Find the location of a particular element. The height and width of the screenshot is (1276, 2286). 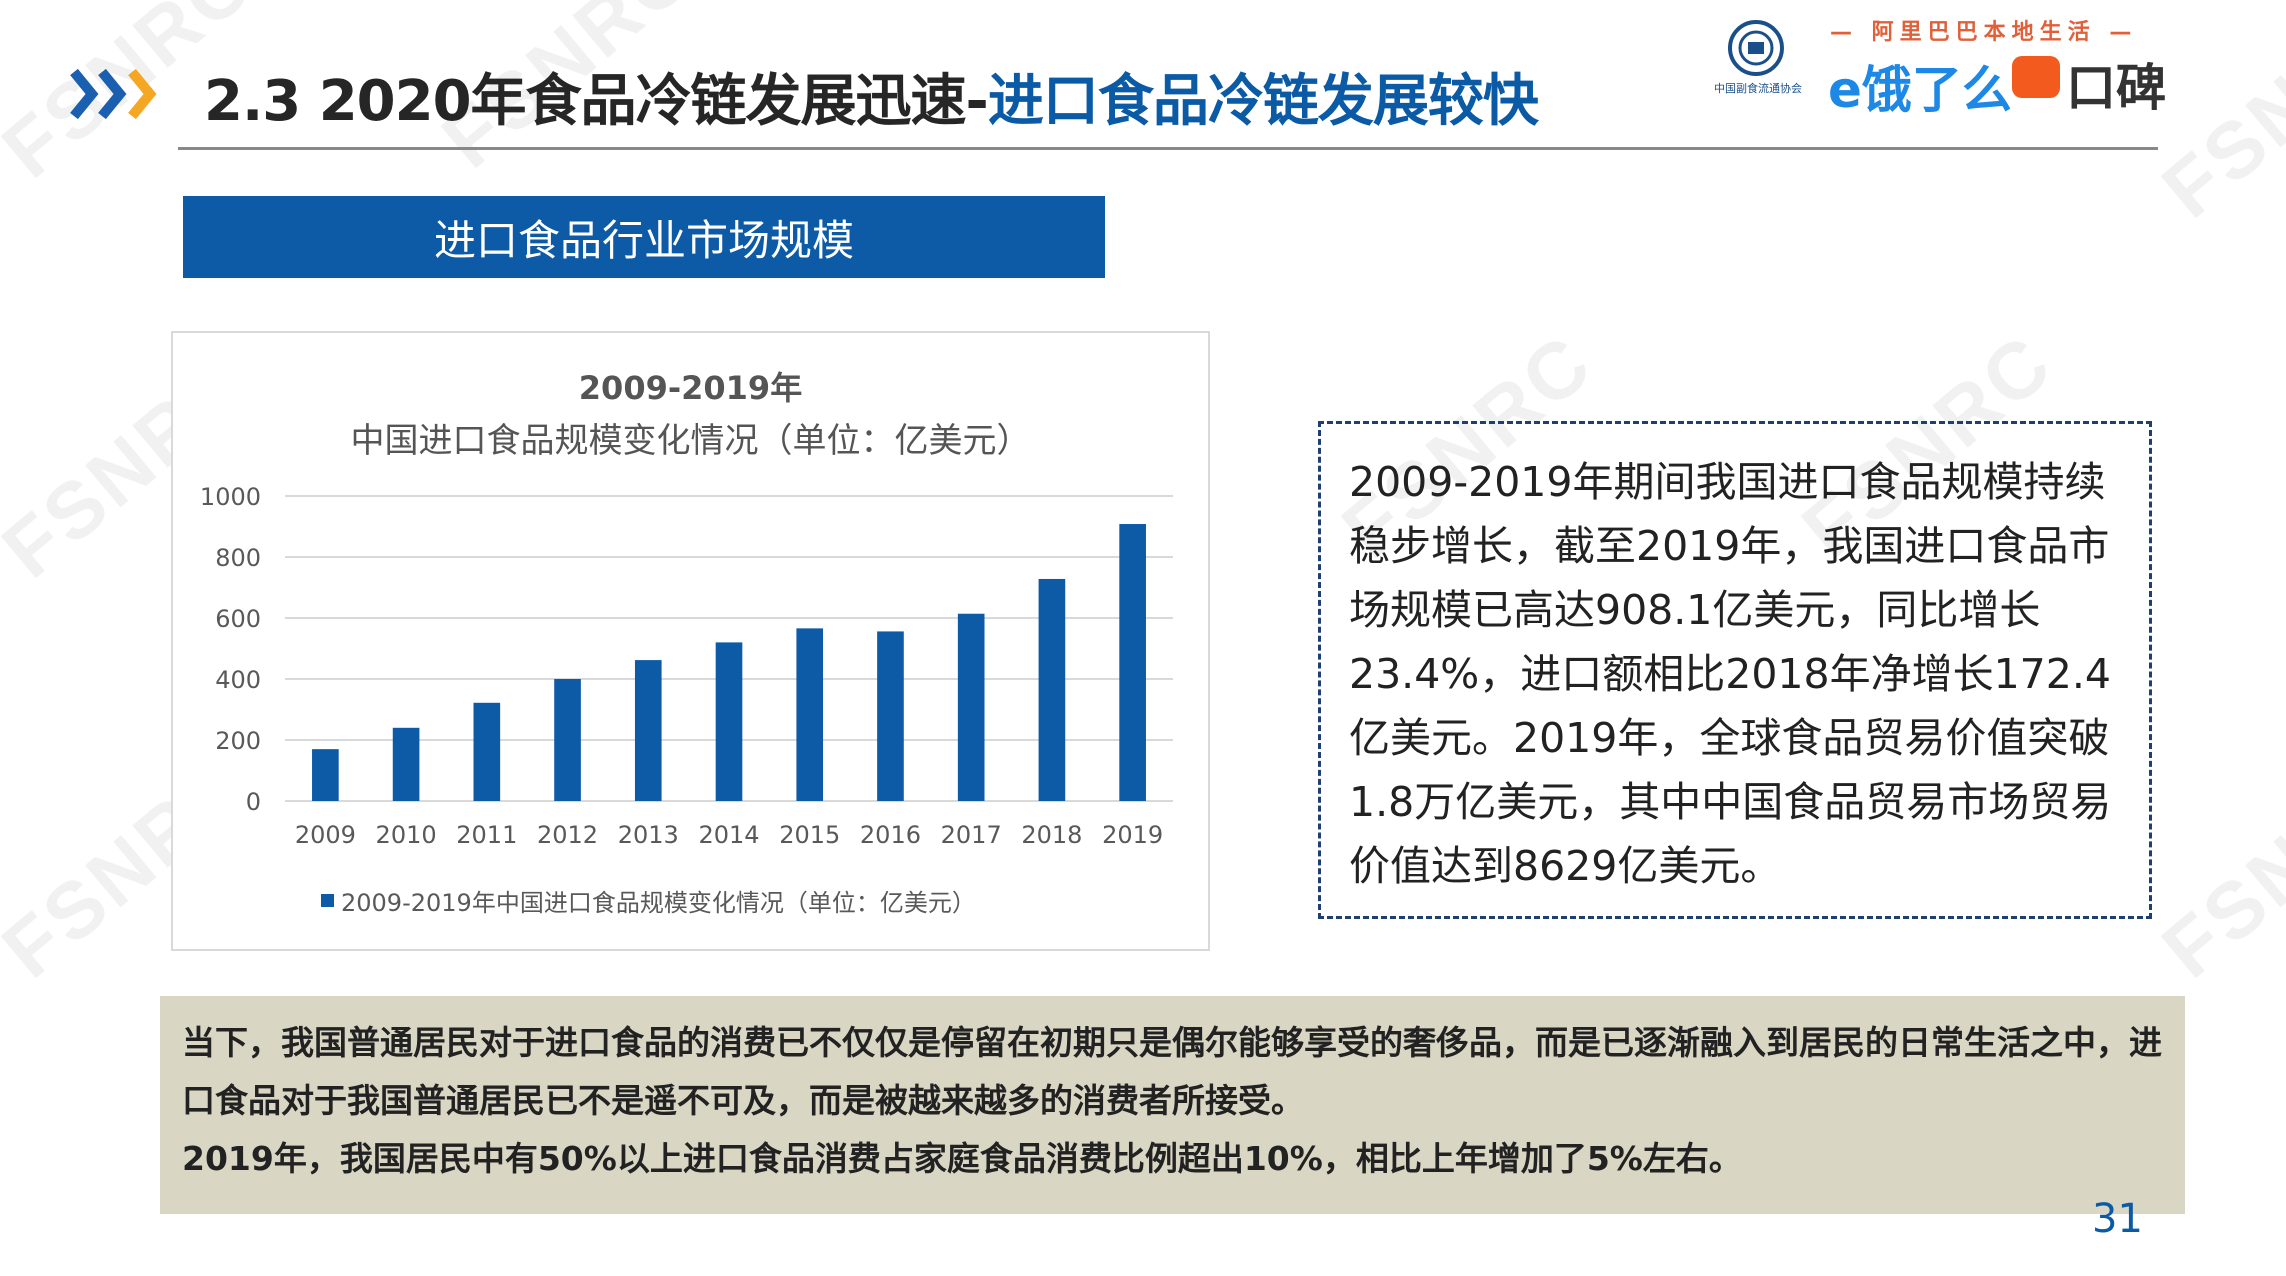

x-tick-label: 2016 is located at coordinates (890, 835).